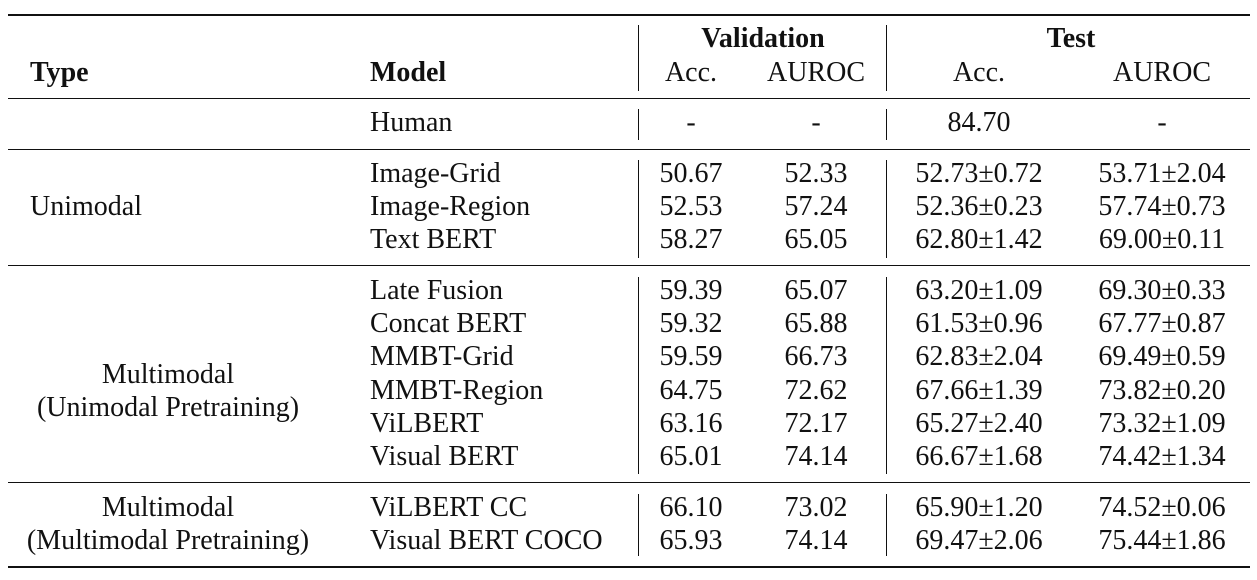  Describe the element at coordinates (979, 540) in the screenshot. I see `test-acc-cell: 69.47±2.06` at that location.